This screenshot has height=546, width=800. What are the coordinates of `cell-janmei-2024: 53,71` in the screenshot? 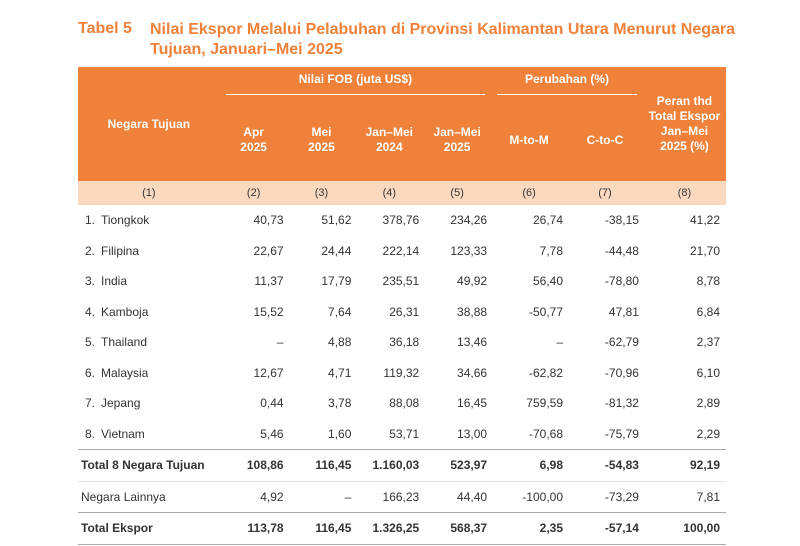 It's located at (404, 433).